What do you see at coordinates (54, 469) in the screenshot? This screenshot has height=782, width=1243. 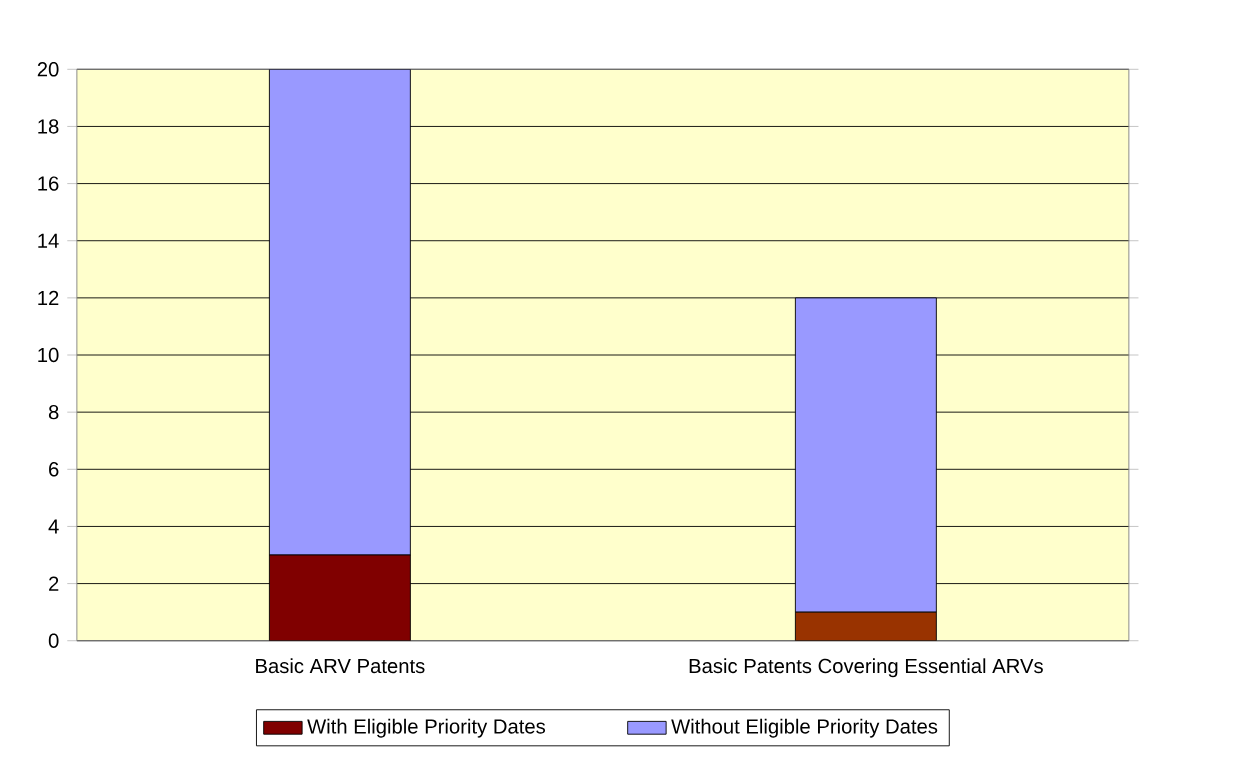 I see `y-tick-label: 6` at bounding box center [54, 469].